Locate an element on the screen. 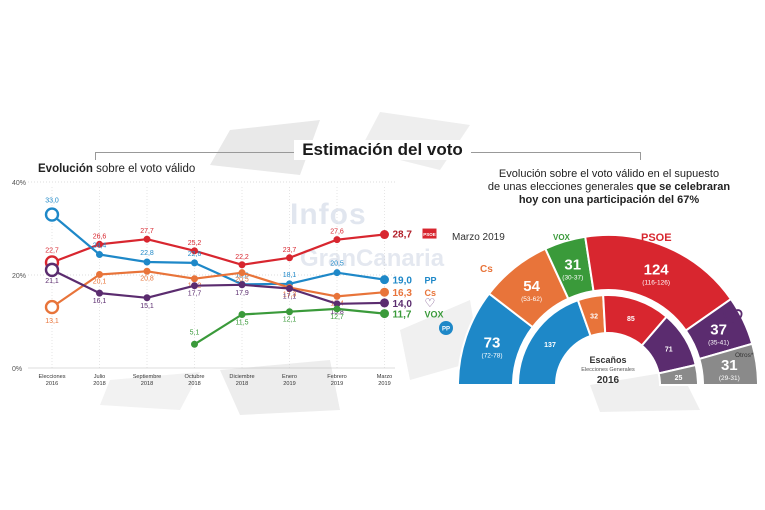 This screenshot has height=510, width=765. right-subtitle-line2-b: que se celebraran is located at coordinates (683, 187).